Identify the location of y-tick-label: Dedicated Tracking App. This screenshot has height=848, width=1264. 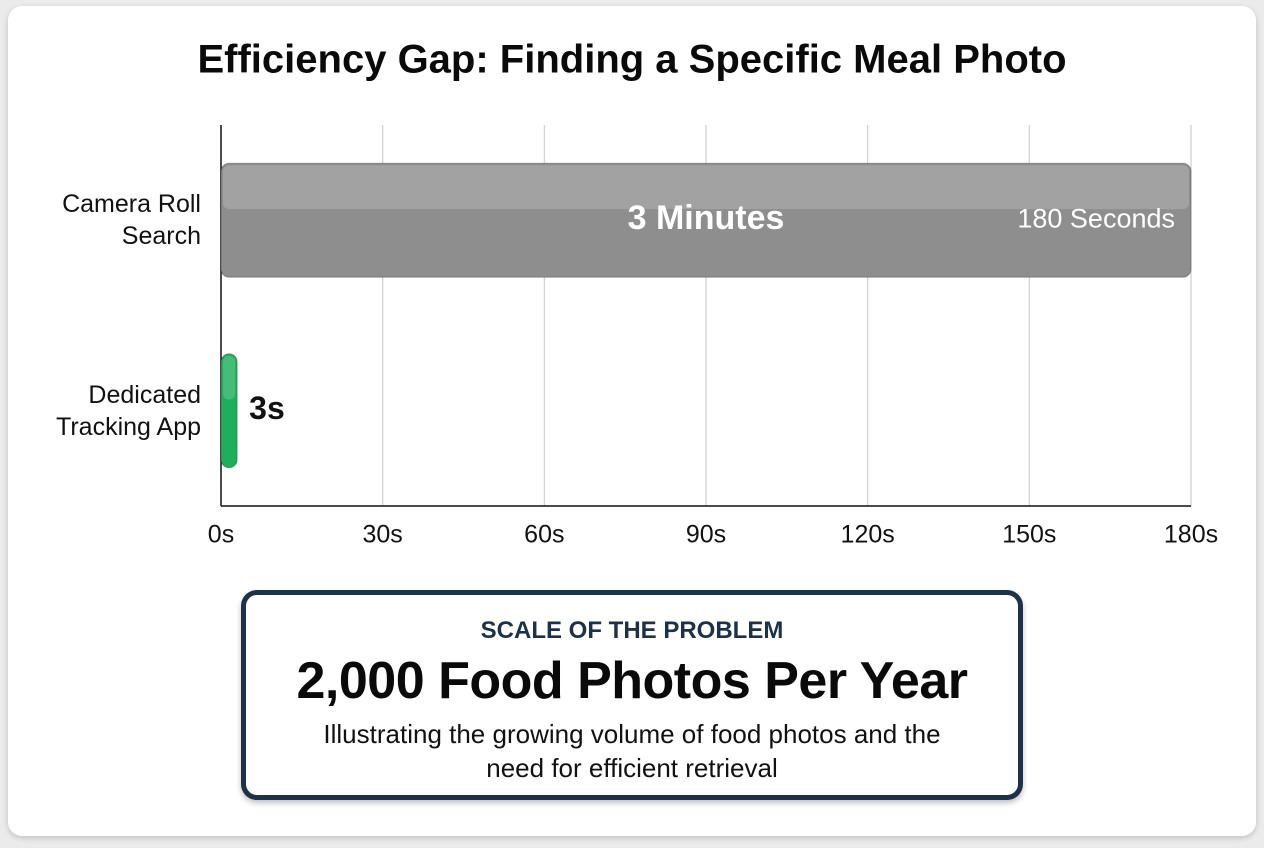
(128, 410).